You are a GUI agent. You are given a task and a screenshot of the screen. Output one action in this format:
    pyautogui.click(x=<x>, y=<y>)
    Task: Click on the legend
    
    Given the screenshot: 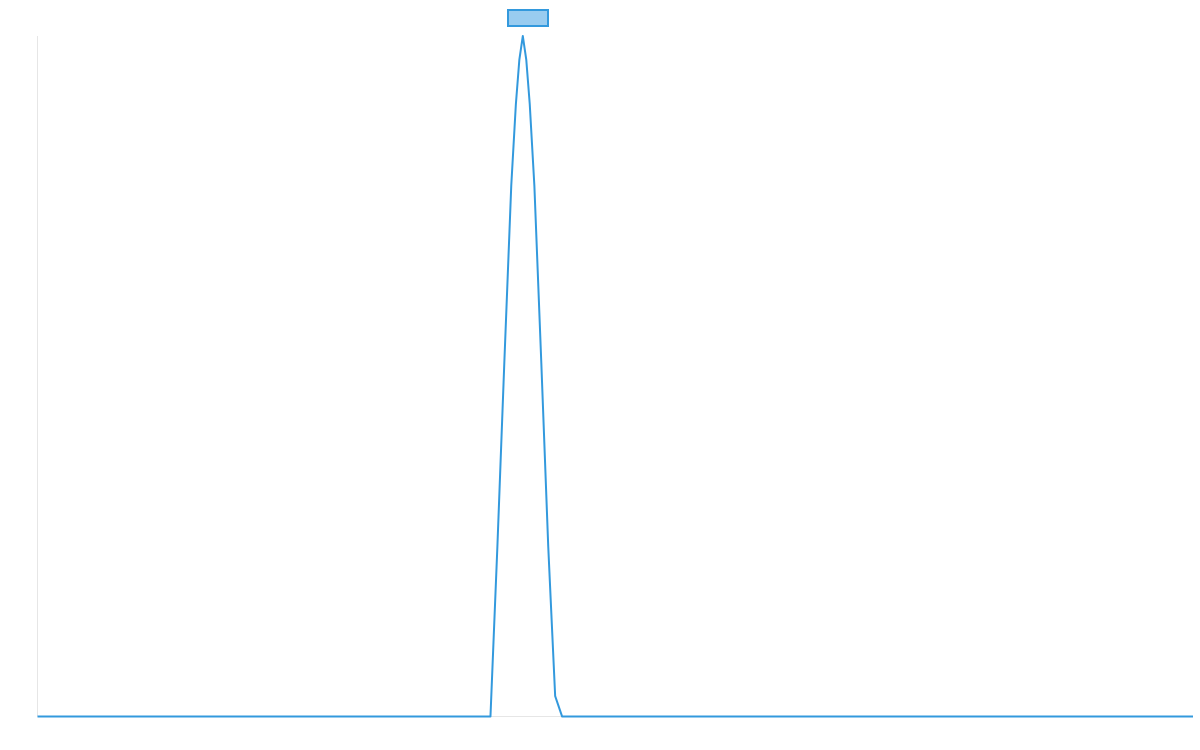 What is the action you would take?
    pyautogui.click(x=528, y=18)
    